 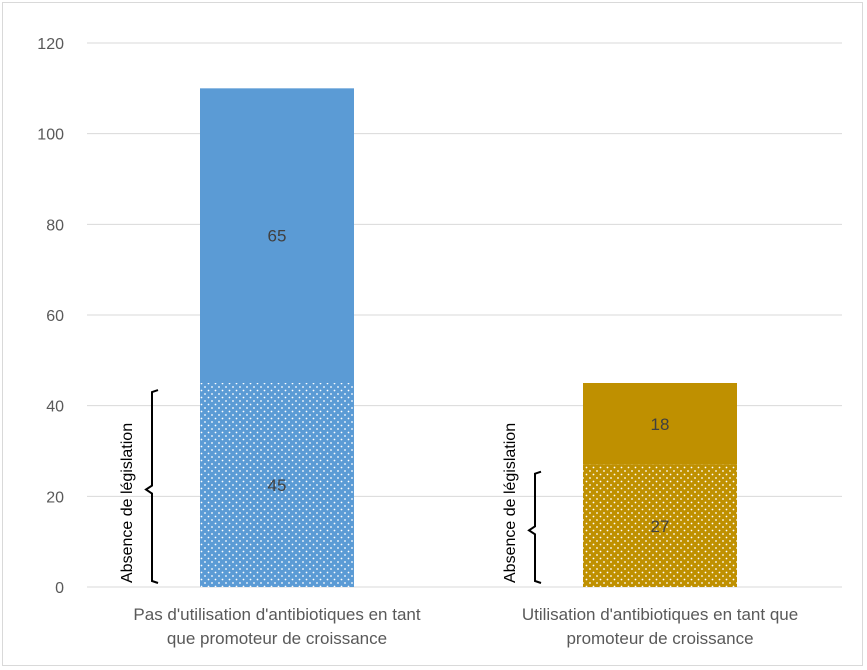 I want to click on y-tick-label: 120, so click(x=50, y=44).